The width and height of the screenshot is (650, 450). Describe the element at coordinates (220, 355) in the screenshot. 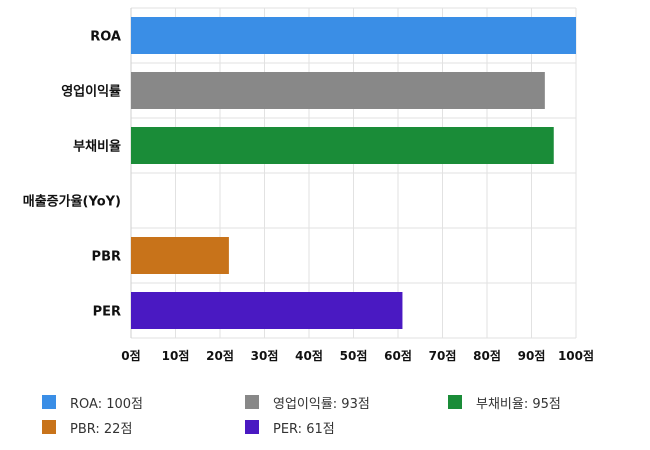

I see `x-tick-label: 20점` at that location.